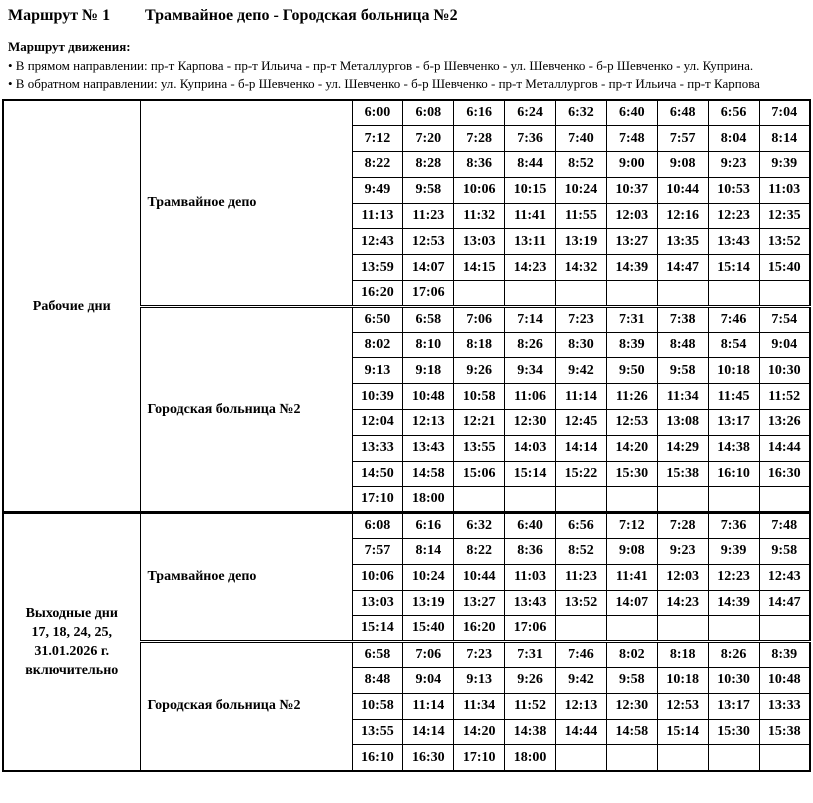 The height and width of the screenshot is (803, 813). Describe the element at coordinates (581, 345) in the screenshot. I see `departure-time-cell: 8:30` at that location.